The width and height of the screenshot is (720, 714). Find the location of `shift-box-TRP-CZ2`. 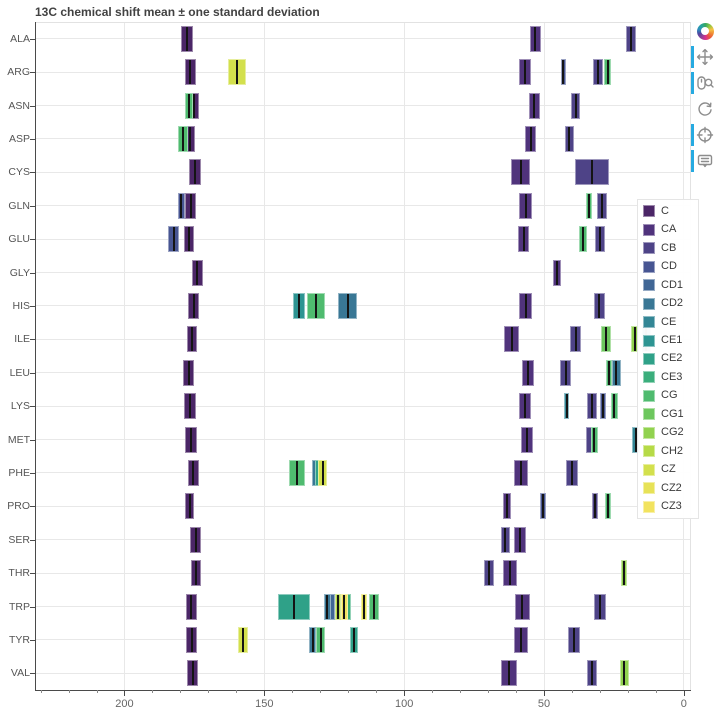

shift-box-TRP-CZ2 is located at coordinates (364, 606).